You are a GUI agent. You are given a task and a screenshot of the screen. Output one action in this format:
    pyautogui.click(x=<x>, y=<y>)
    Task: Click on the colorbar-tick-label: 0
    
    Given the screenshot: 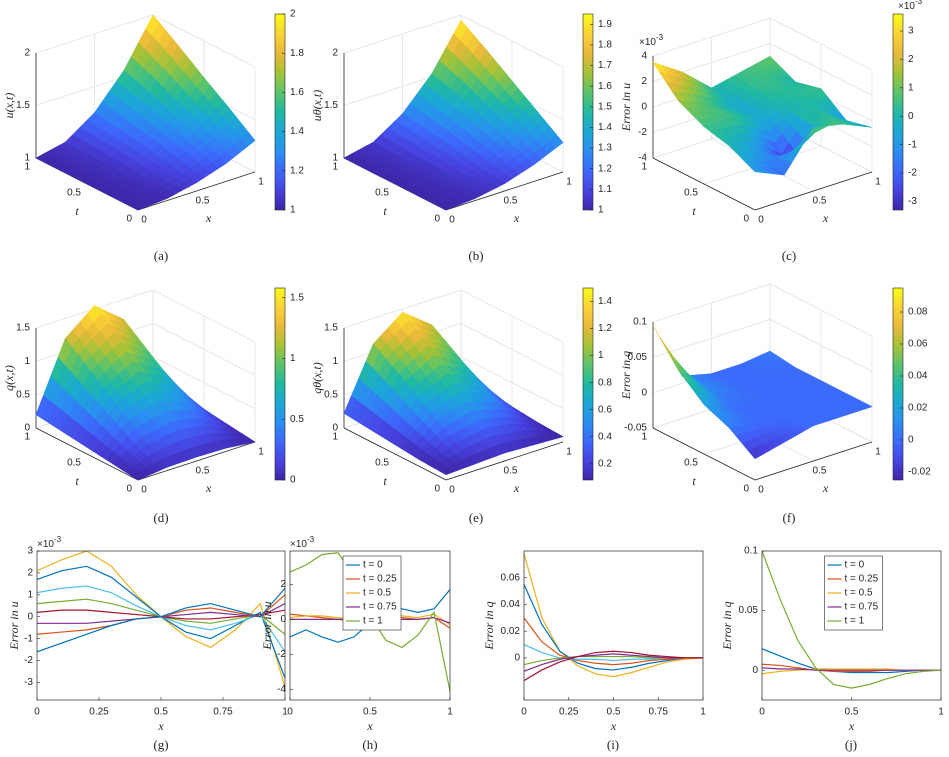 What is the action you would take?
    pyautogui.click(x=911, y=440)
    